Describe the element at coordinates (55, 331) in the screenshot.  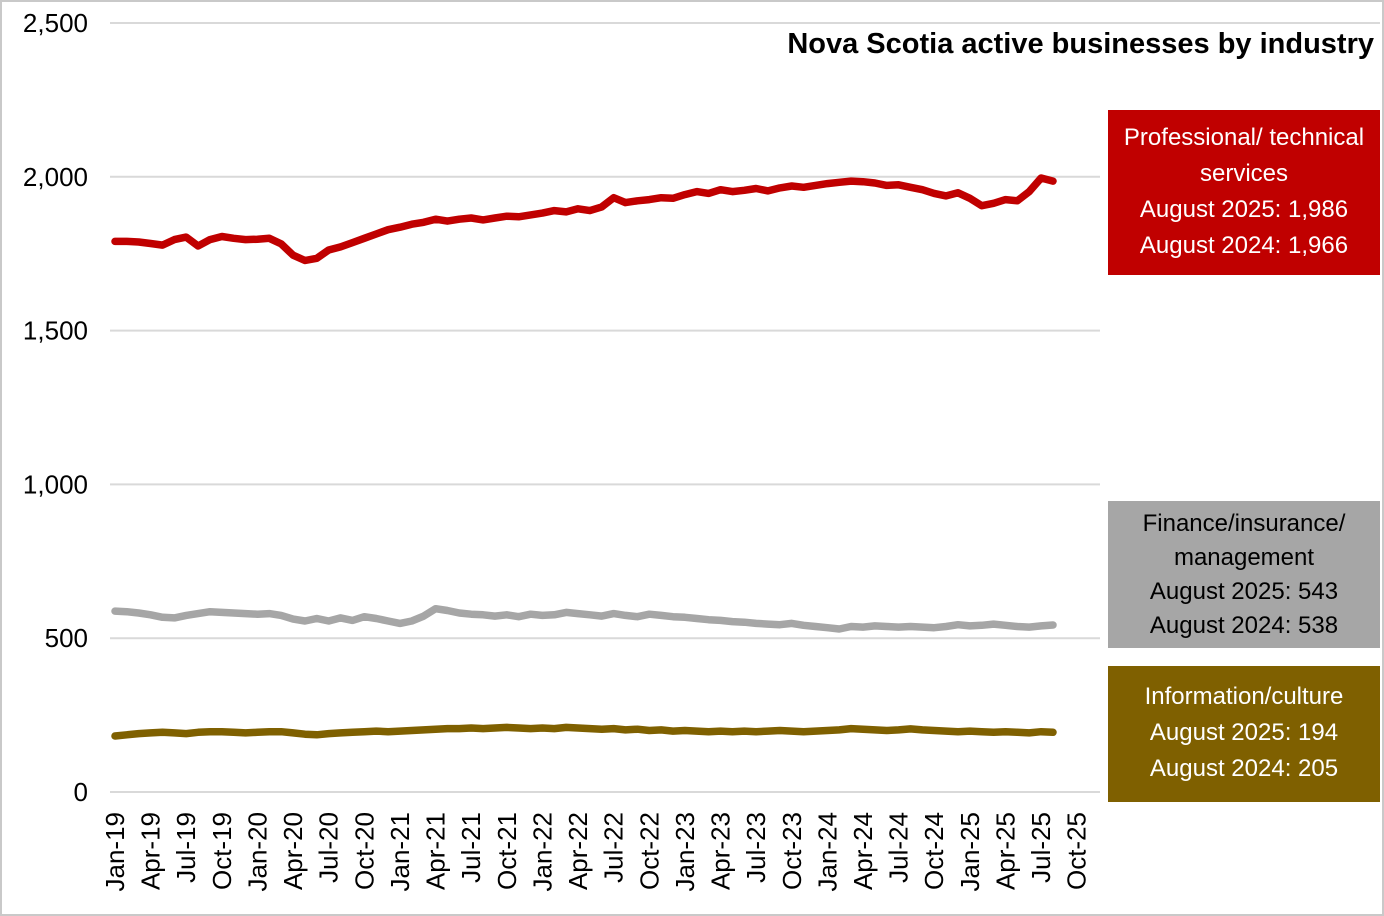
I see `y-axis-tick-label: 1,500` at that location.